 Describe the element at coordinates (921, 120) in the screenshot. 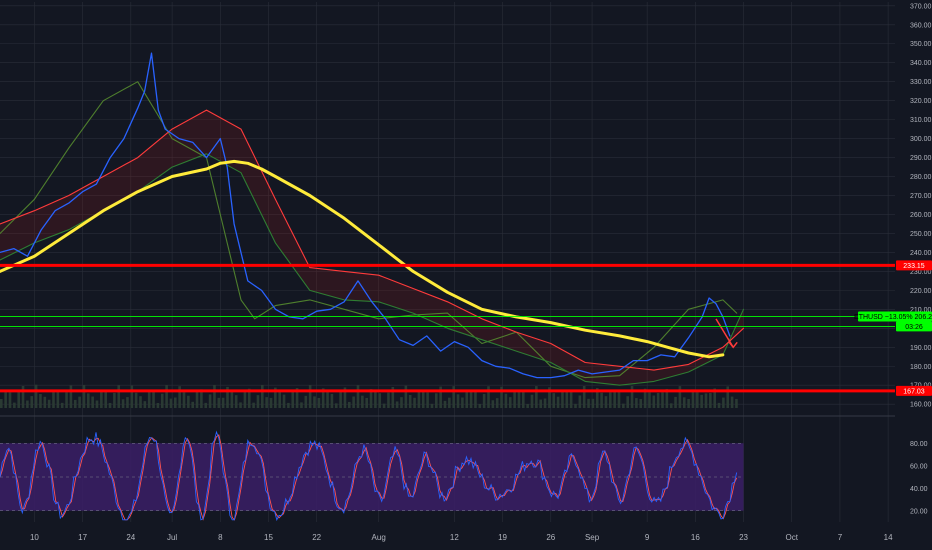

I see `price-tick-label: 310.00` at that location.